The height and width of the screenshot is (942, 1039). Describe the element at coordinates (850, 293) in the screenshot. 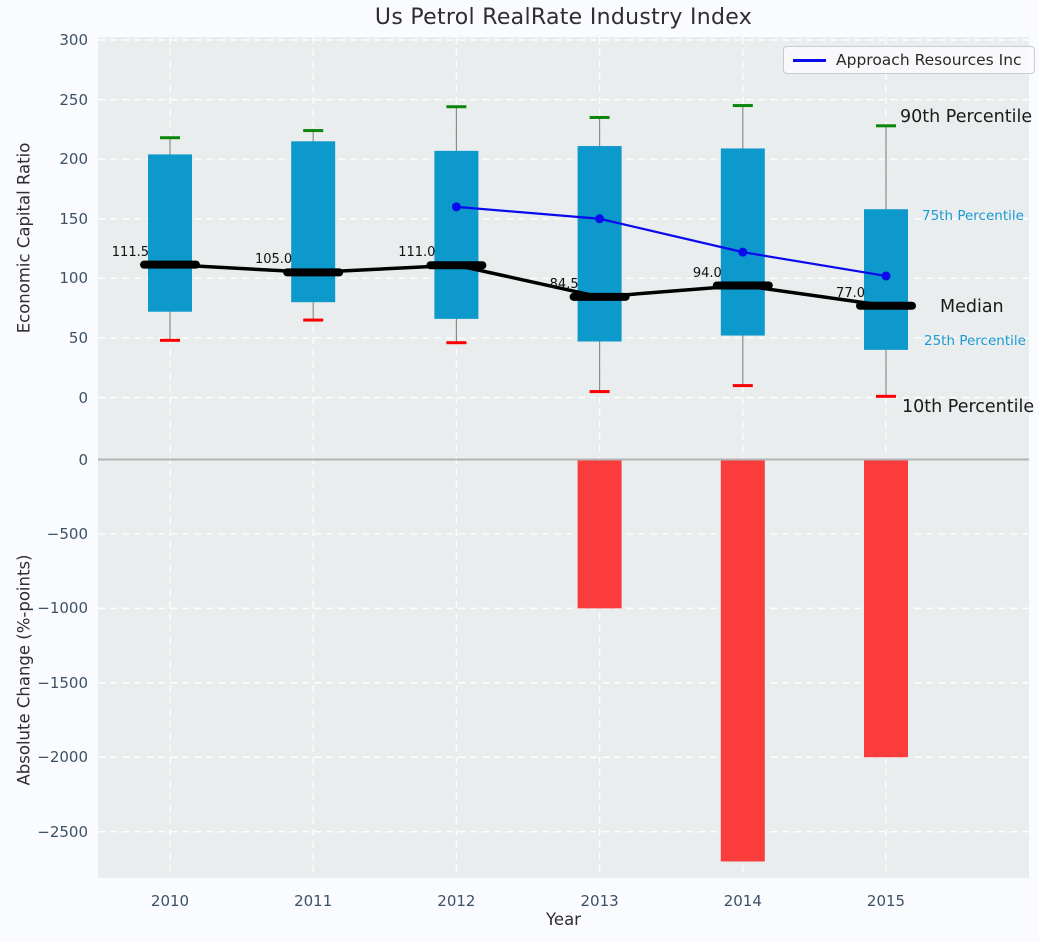

I see `median-label: 77.0` at that location.